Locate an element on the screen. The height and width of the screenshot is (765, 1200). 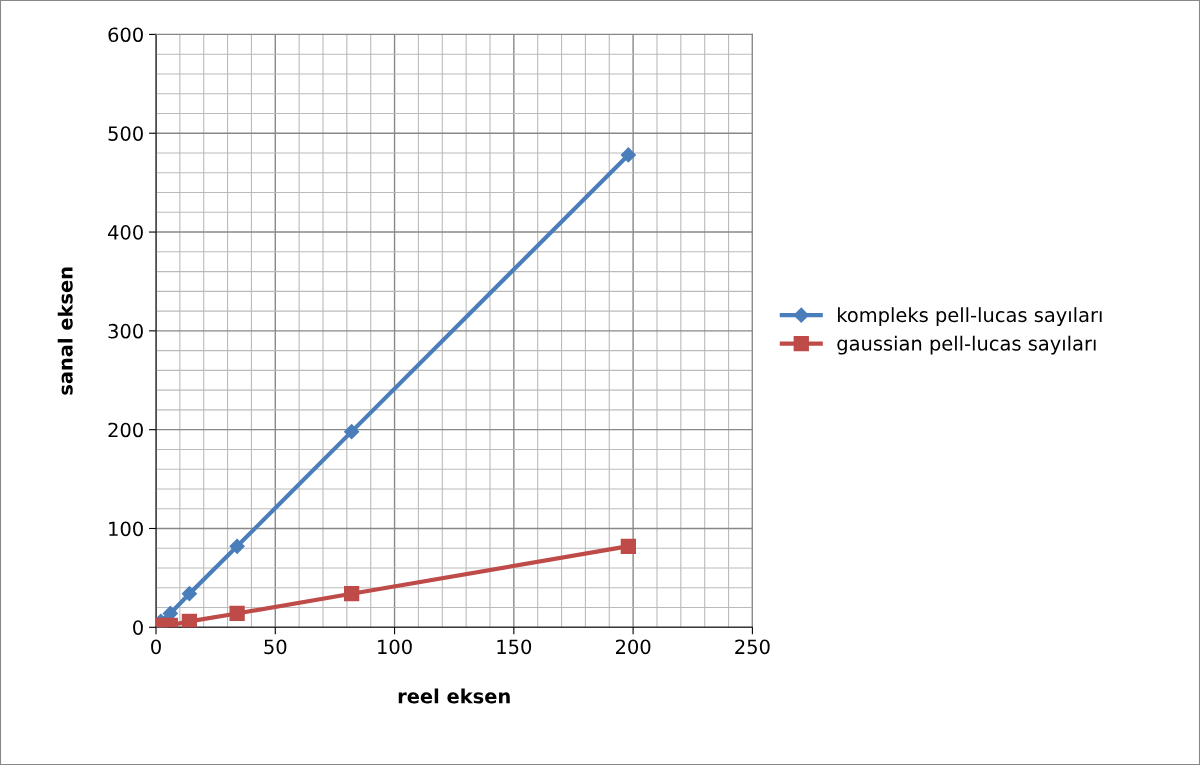
x-tick-label: 250 is located at coordinates (752, 647).